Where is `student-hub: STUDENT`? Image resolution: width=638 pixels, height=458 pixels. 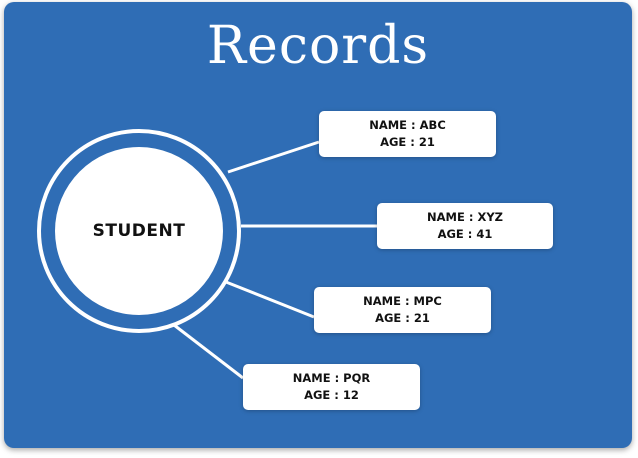
student-hub: STUDENT is located at coordinates (139, 231).